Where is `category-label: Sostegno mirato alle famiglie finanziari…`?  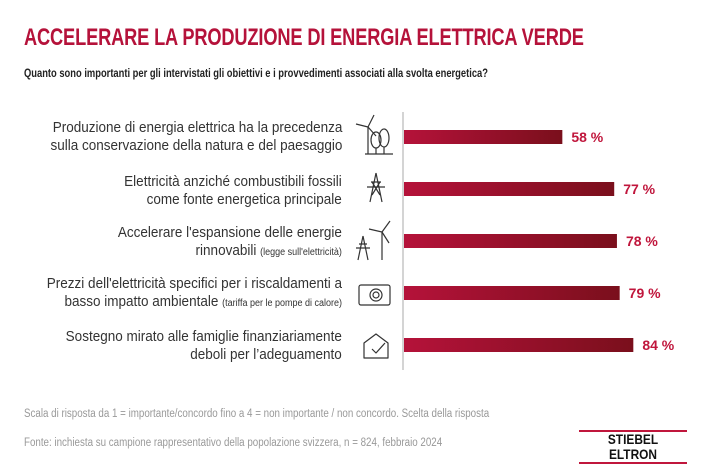
category-label: Sostegno mirato alle famiglie finanziari… is located at coordinates (203, 345).